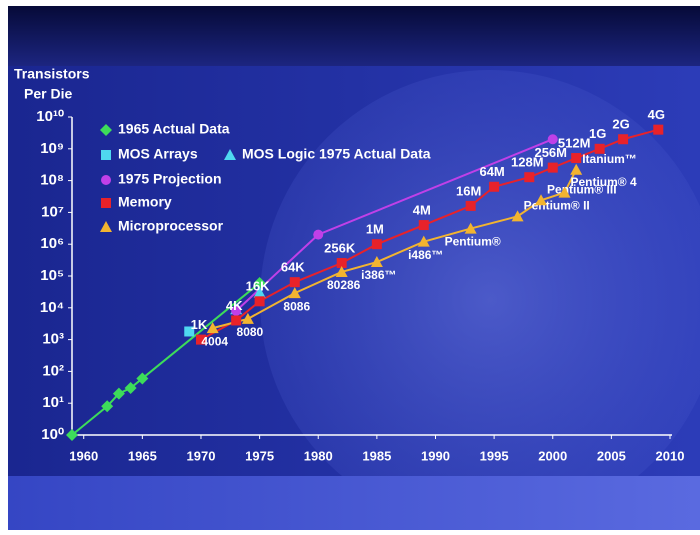  What do you see at coordinates (336, 154) in the screenshot?
I see `legend-label: MOS Logic 1975 Actual Data` at bounding box center [336, 154].